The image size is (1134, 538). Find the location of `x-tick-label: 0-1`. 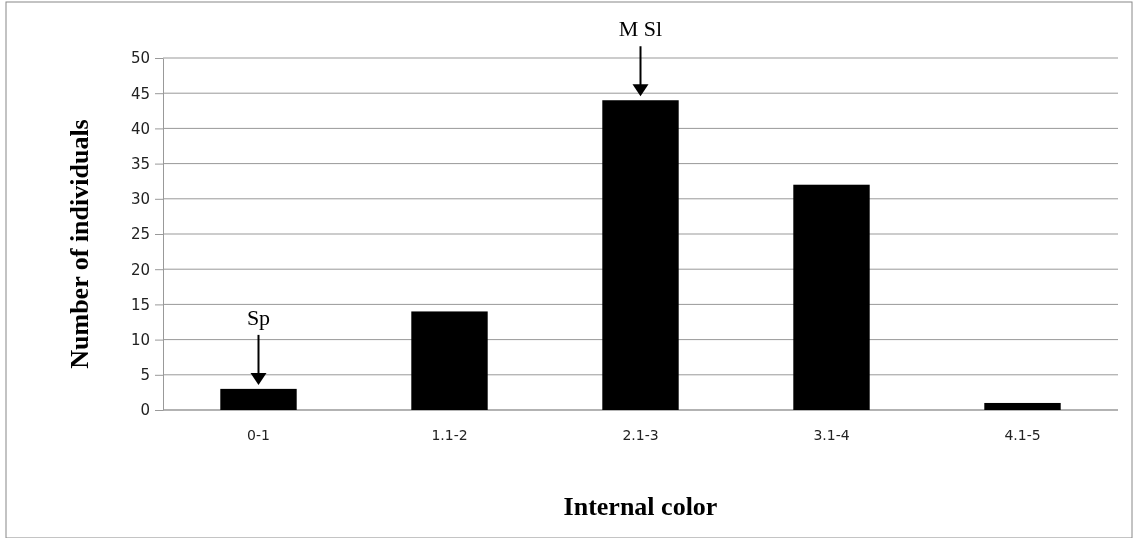

x-tick-label: 0-1 is located at coordinates (258, 434).